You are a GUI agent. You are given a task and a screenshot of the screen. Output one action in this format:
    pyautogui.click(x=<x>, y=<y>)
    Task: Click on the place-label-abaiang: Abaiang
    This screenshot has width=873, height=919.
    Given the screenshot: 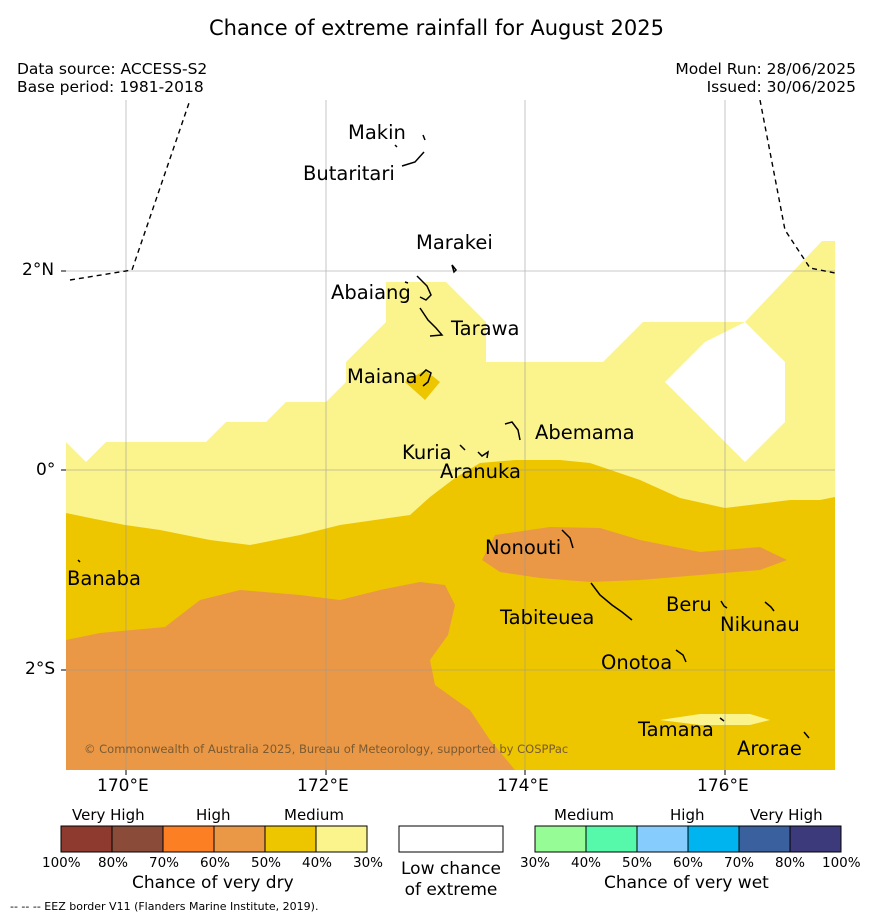 What is the action you would take?
    pyautogui.click(x=371, y=292)
    